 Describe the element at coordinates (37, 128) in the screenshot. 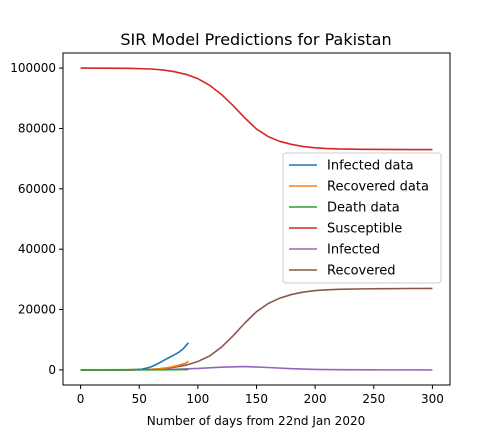

I see `y-tick-label: 80000` at that location.